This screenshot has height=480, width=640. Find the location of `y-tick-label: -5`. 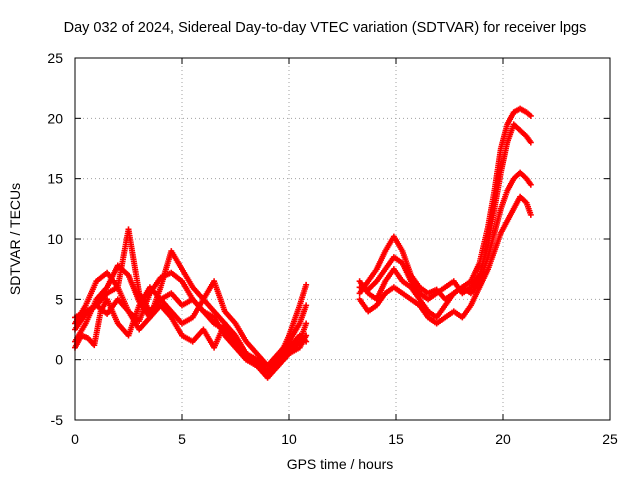

y-tick-label: -5 is located at coordinates (57, 420).